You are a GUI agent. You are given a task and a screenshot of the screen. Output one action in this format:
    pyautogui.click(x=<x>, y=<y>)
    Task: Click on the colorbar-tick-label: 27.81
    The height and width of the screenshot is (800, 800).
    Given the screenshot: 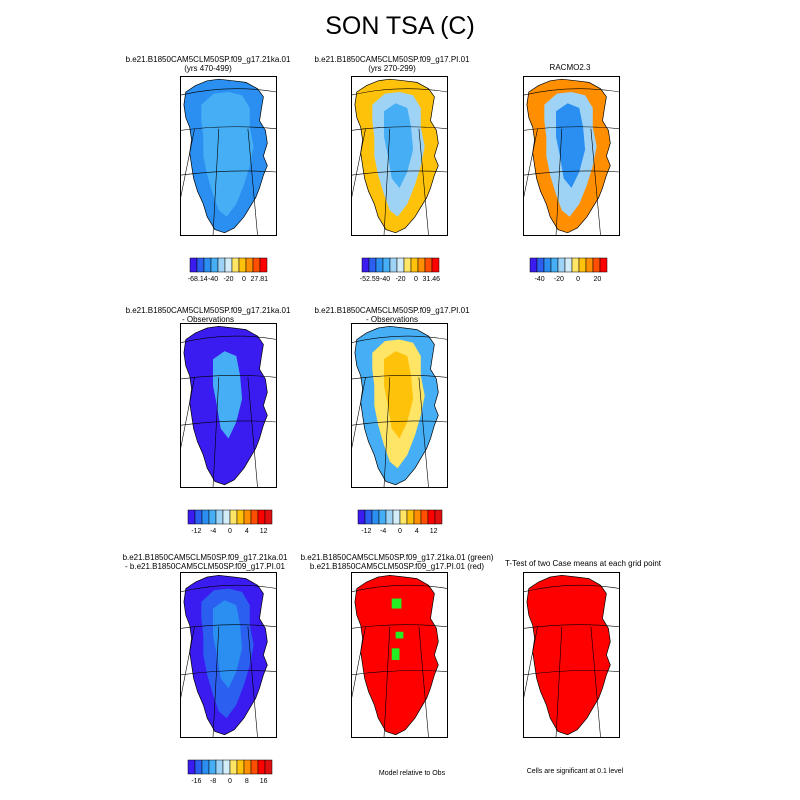 What is the action you would take?
    pyautogui.click(x=260, y=279)
    